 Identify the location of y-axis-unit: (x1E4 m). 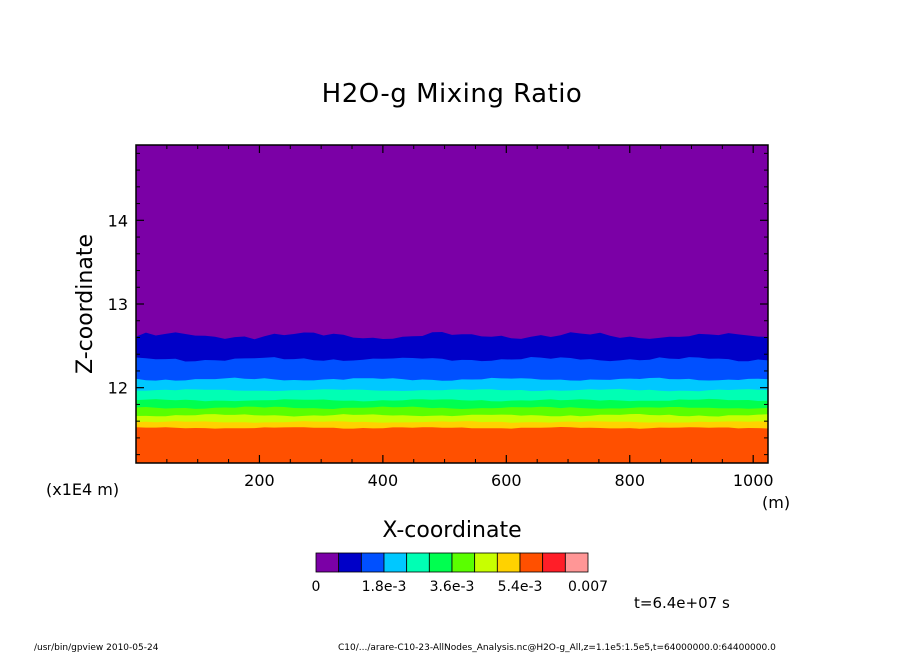
(82, 489).